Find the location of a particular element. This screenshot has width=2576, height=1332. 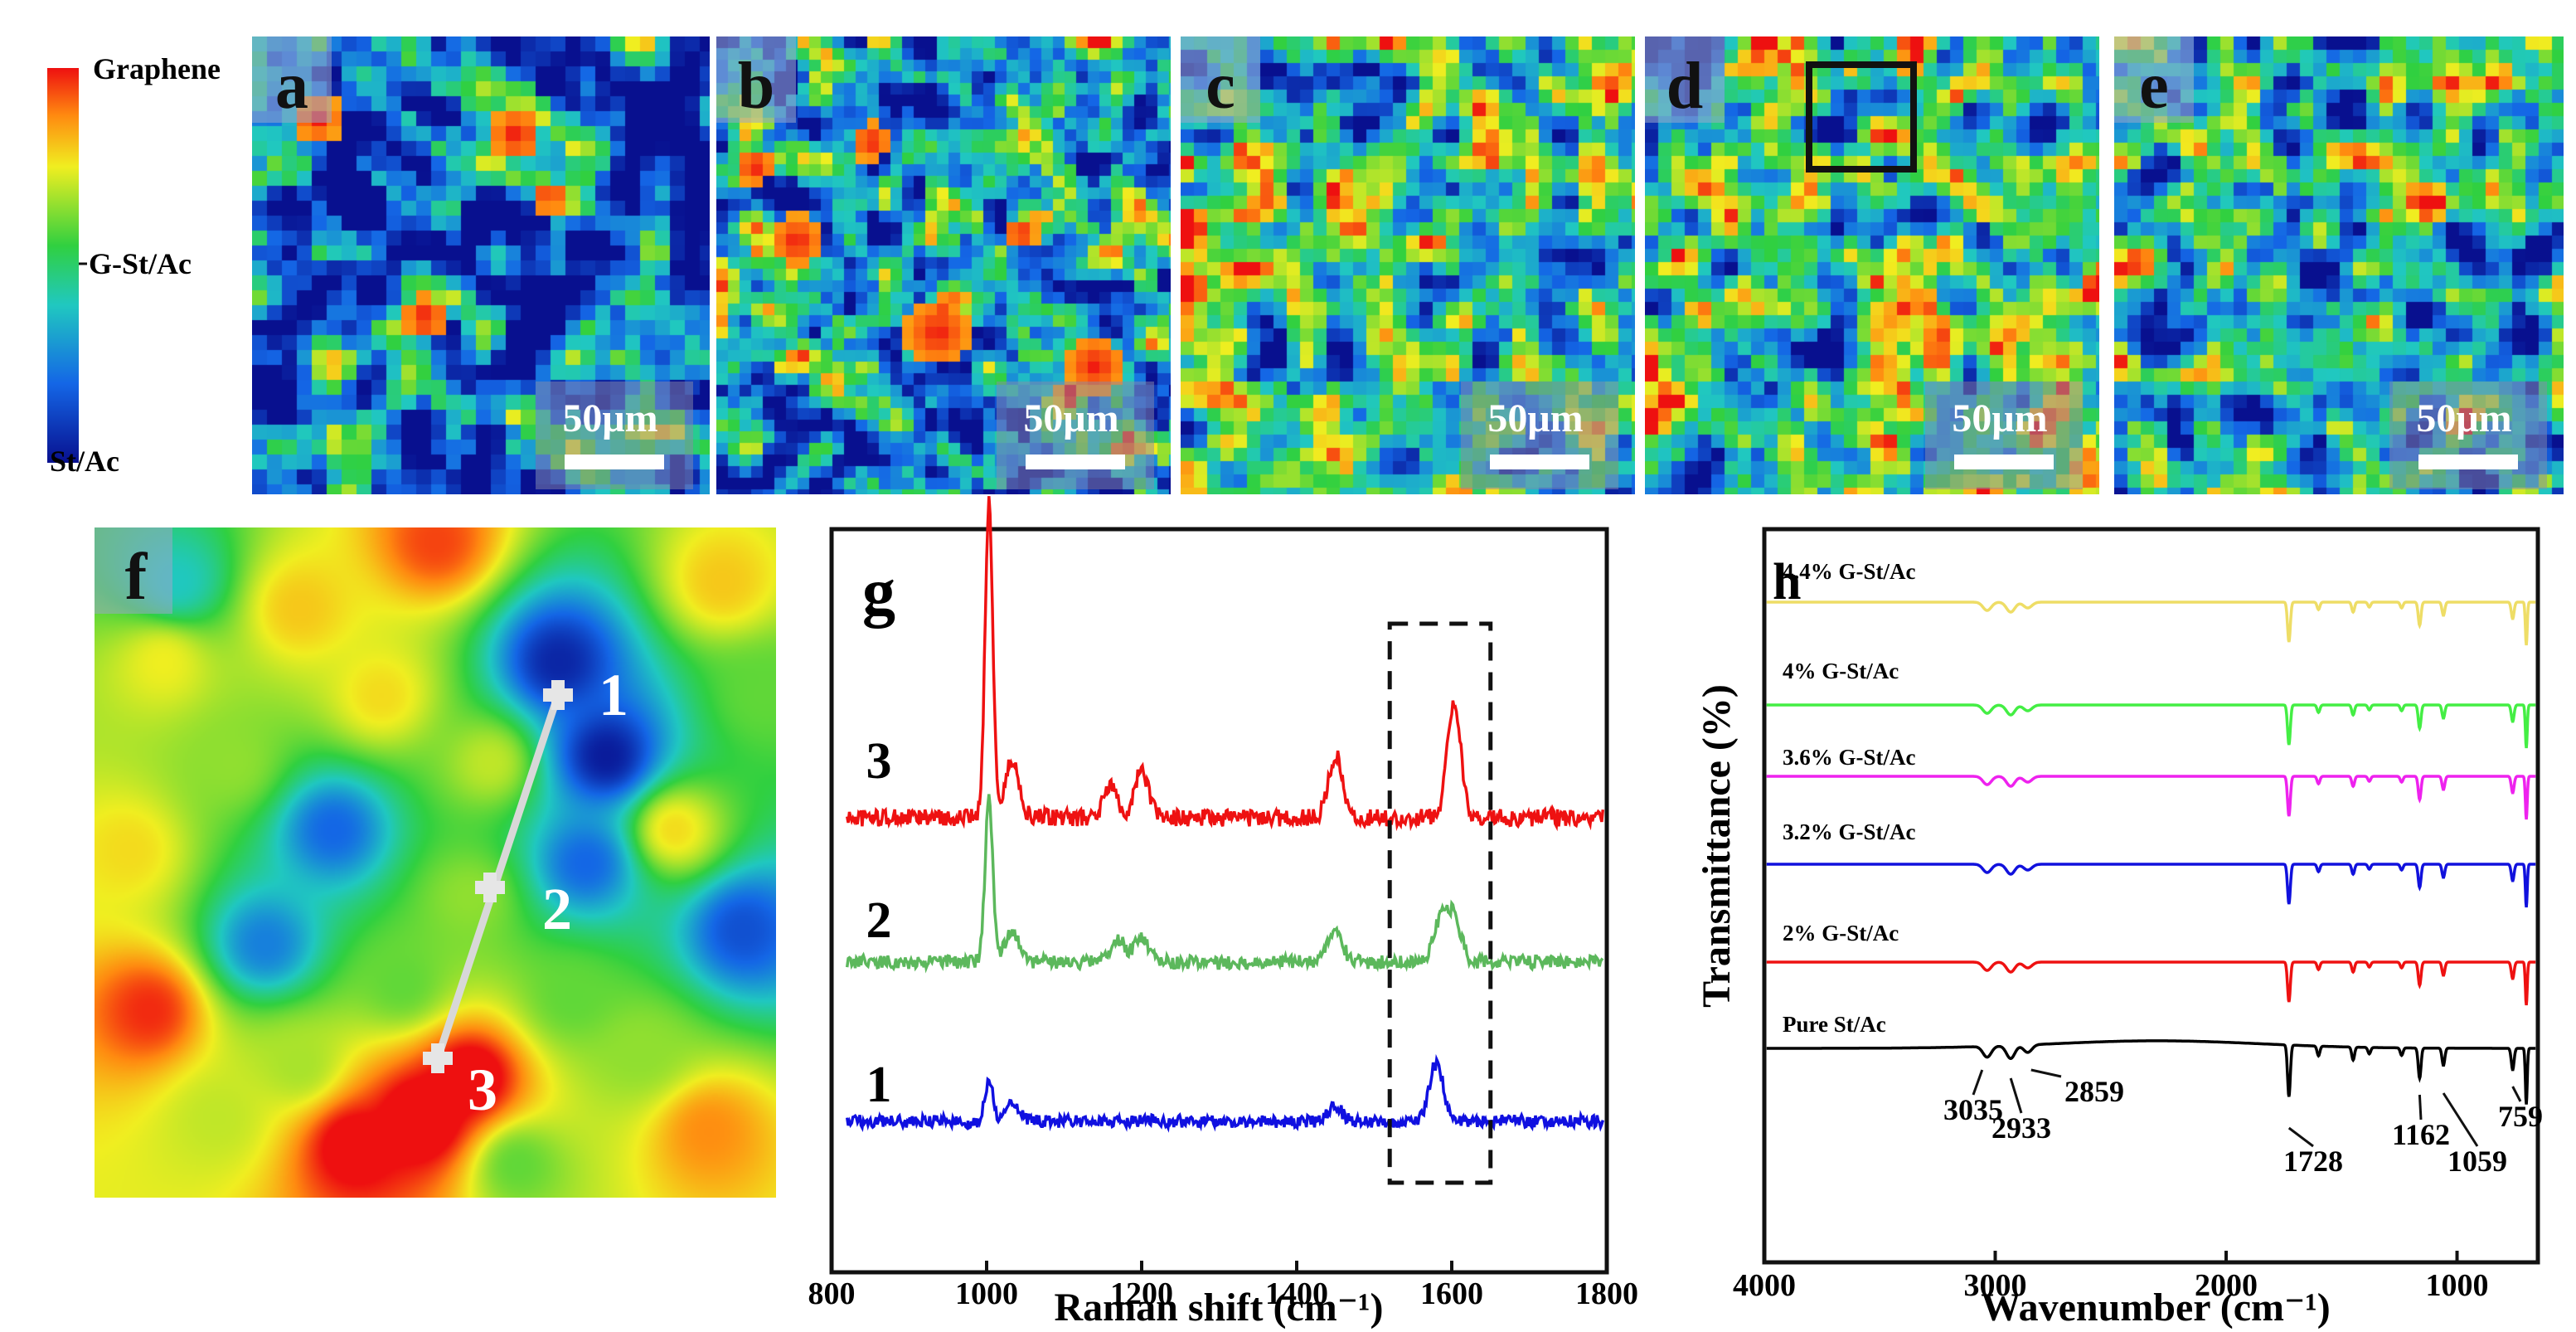

colorbar: Graphene G-St/Ac St/Ac is located at coordinates (134, 265).